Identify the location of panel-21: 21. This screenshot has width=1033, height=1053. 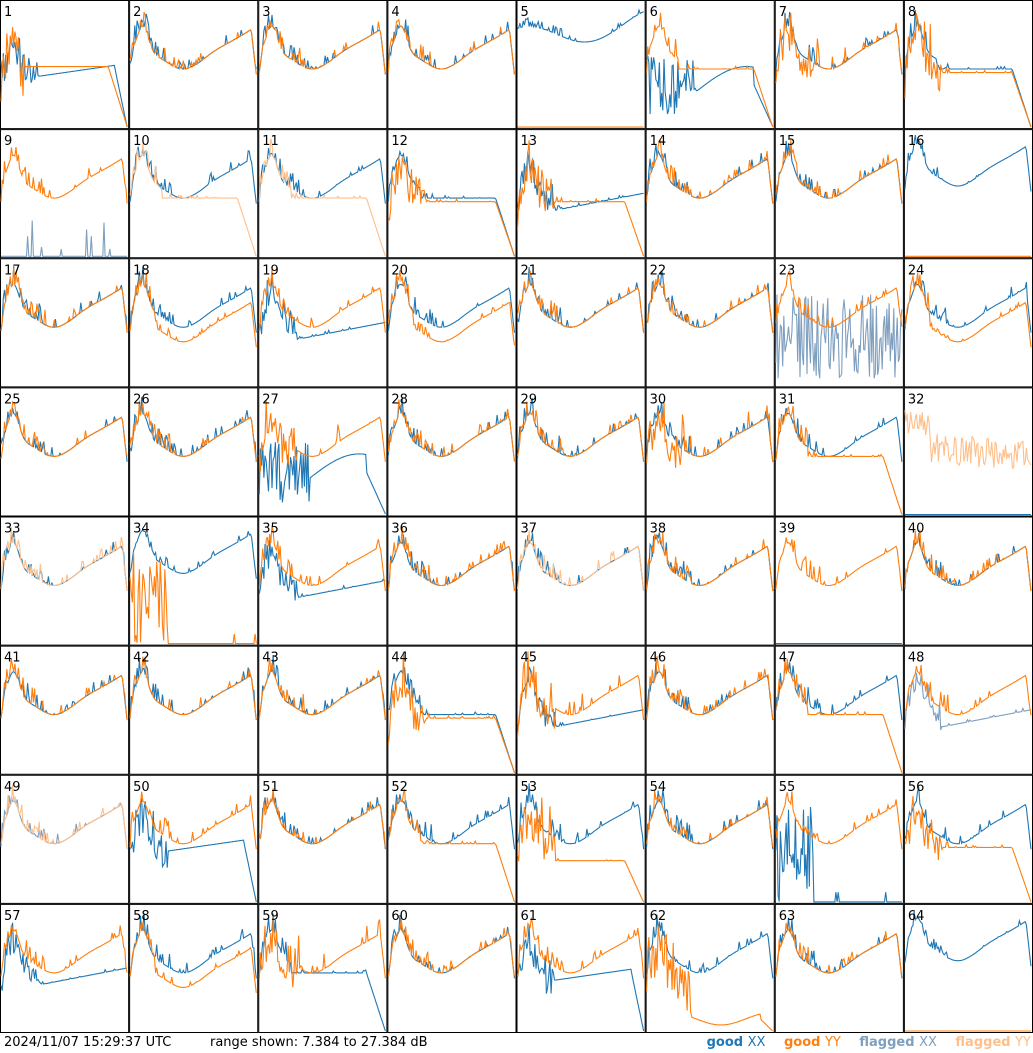
(581, 323).